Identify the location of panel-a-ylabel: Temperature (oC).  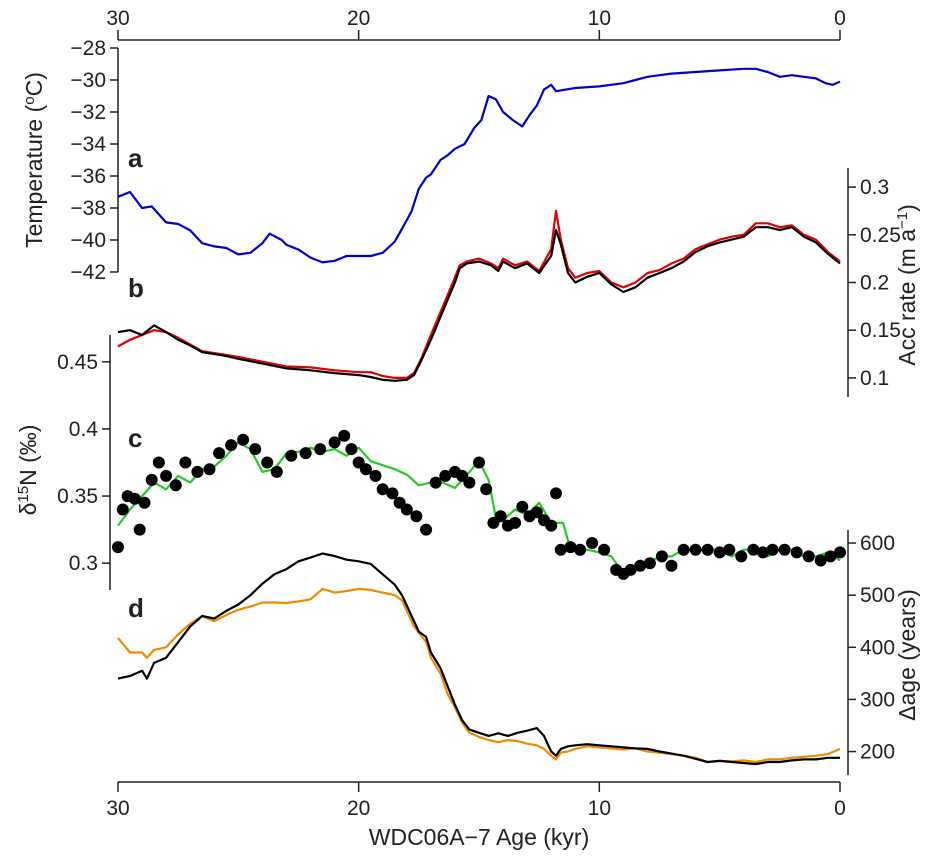
(34, 160).